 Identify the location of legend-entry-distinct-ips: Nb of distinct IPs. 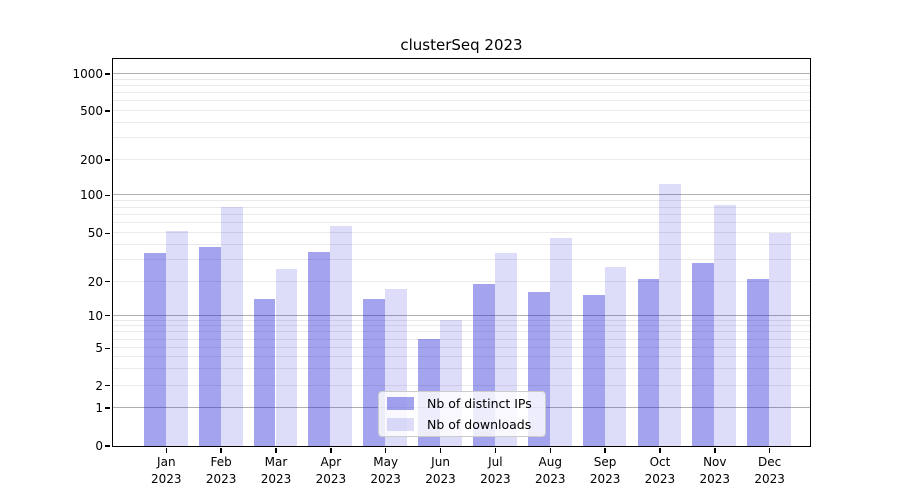
(462, 403).